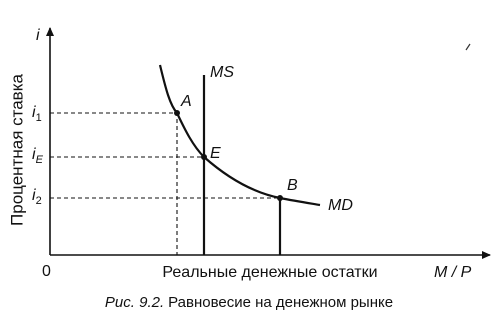  I want to click on x-axis-title: Реальные денежные остатки, so click(269, 272).